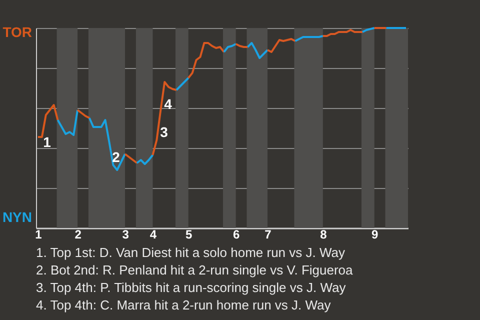 The height and width of the screenshot is (320, 480). I want to click on x-tick-label: 9, so click(375, 235).